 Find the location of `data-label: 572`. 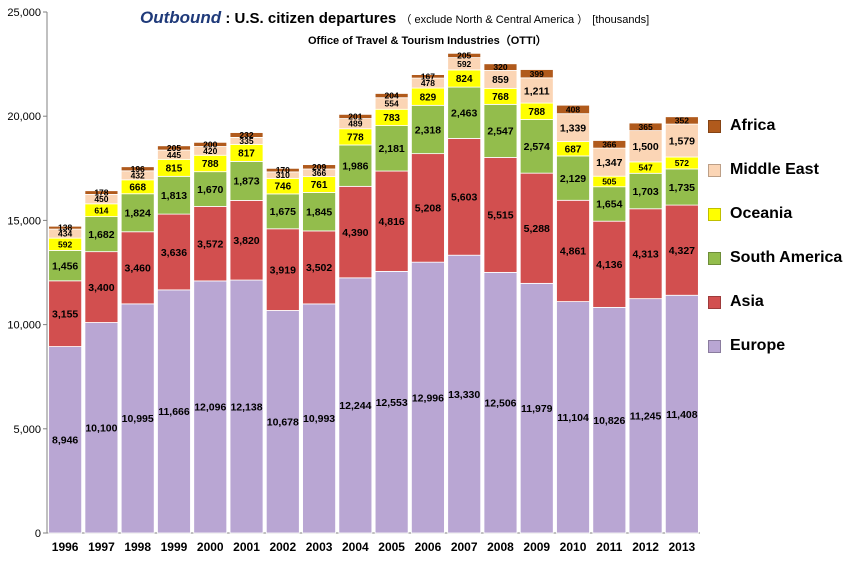

data-label: 572 is located at coordinates (682, 163).